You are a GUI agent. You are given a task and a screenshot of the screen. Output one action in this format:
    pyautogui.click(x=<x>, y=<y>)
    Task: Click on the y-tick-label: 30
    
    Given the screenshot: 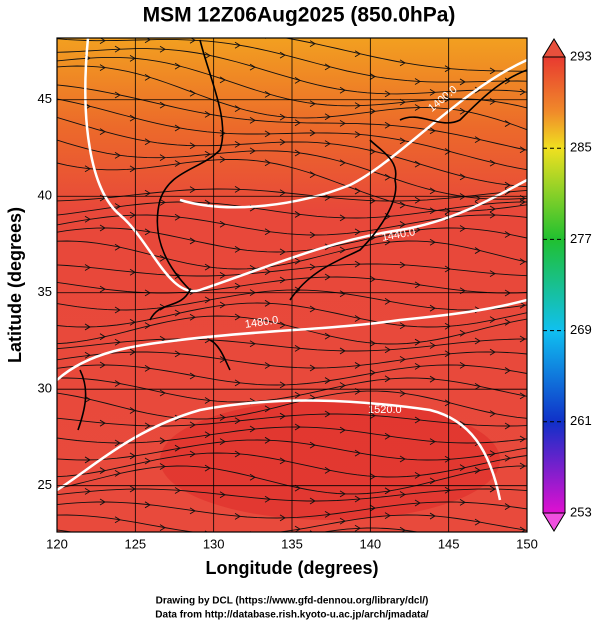 What is the action you would take?
    pyautogui.click(x=45, y=388)
    